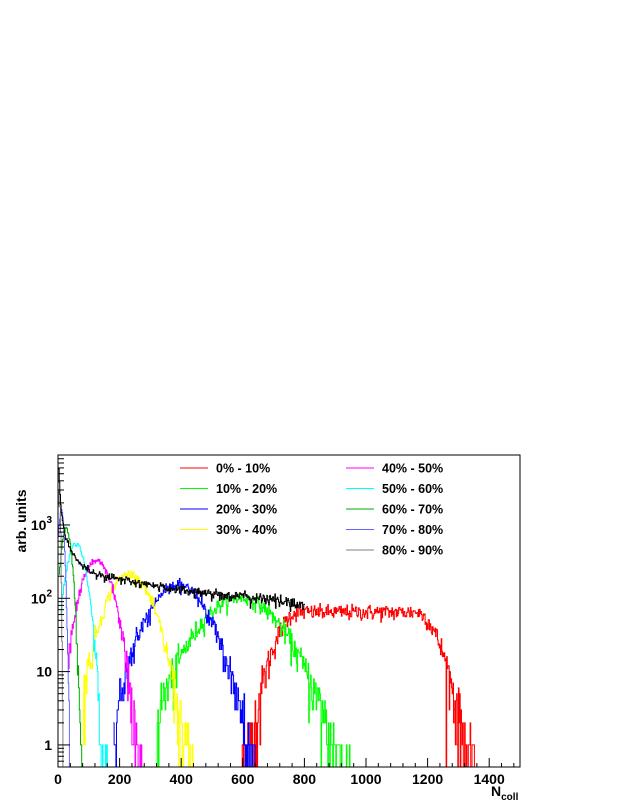 This screenshot has height=806, width=623. What do you see at coordinates (412, 469) in the screenshot?
I see `legend-label-5: 40% - 50%` at bounding box center [412, 469].